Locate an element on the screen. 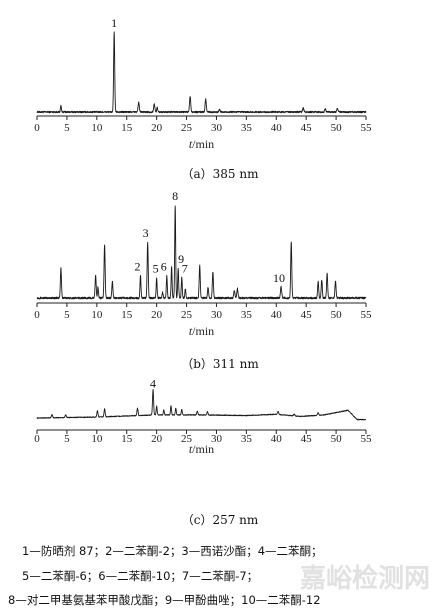 The height and width of the screenshot is (615, 441). peak-label: 4 is located at coordinates (153, 384).